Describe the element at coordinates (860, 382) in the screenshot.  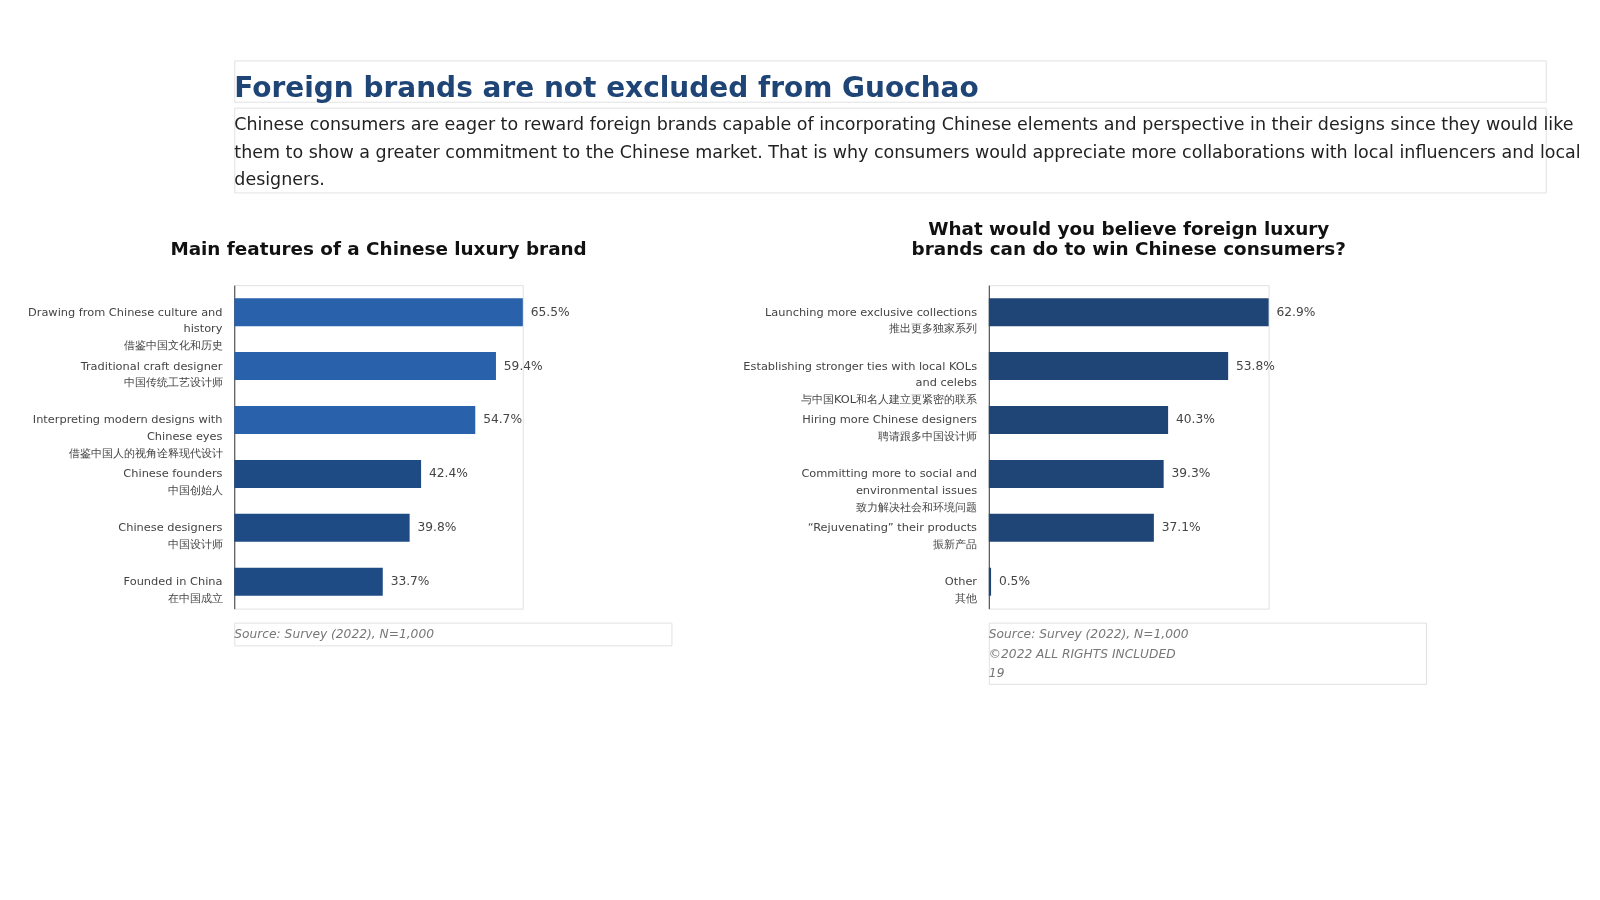
I see `y-tick-label: Establishing stronger ties with local KOLs and celebs 与中国KOL和名人建立更紧密的联系` at that location.